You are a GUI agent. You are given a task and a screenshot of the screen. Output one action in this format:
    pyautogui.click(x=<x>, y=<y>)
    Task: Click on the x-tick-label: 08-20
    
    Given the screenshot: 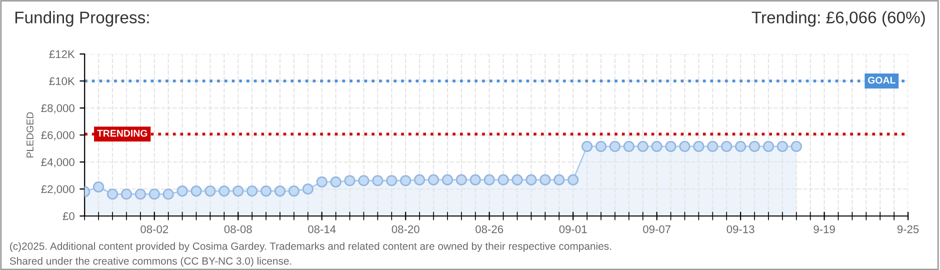 What is the action you would take?
    pyautogui.click(x=406, y=229)
    